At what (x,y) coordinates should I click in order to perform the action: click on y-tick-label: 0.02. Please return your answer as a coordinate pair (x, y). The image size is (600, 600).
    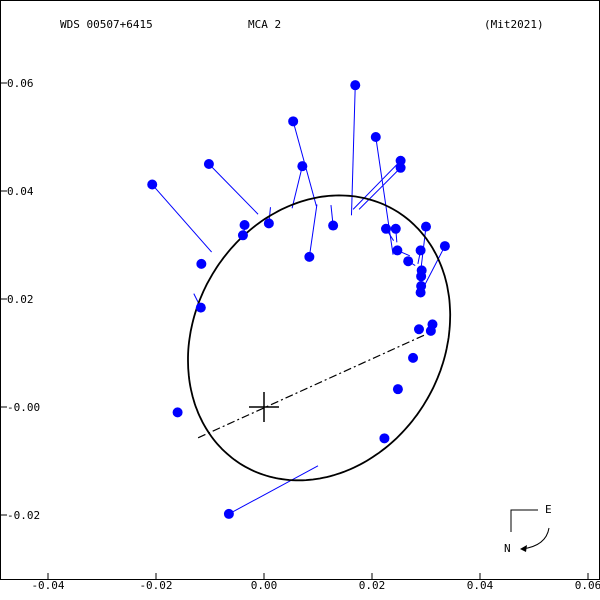
    Looking at the image, I should click on (20, 299).